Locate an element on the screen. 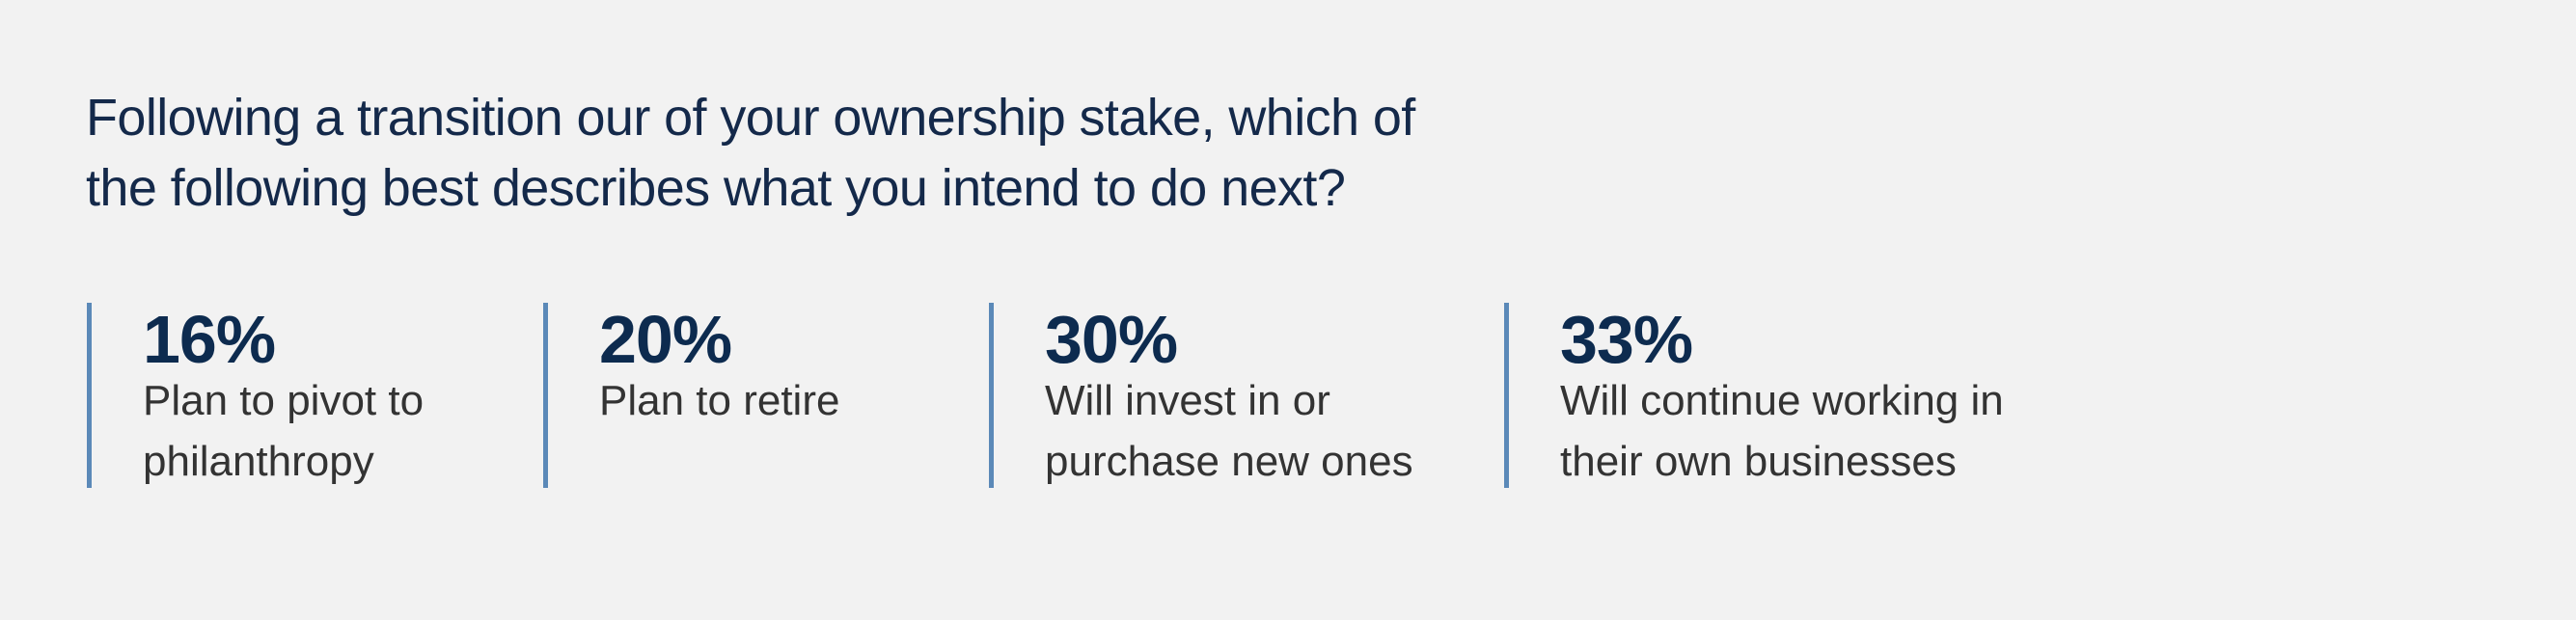 The height and width of the screenshot is (620, 2576). stat-label: Plan to retire is located at coordinates (719, 400).